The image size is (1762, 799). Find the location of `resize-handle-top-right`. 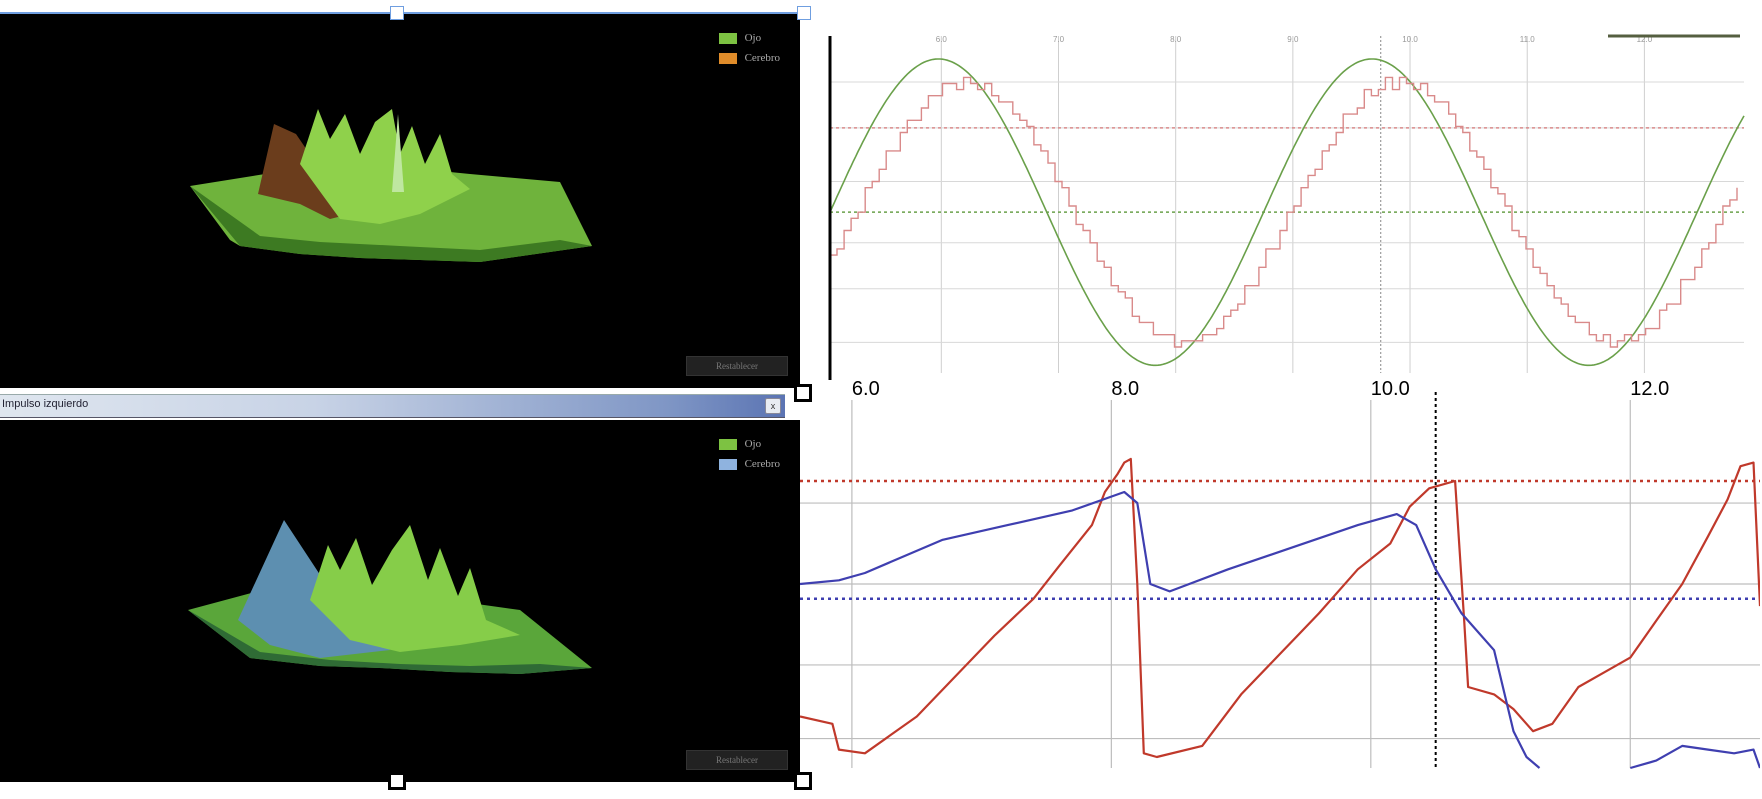

resize-handle-top-right is located at coordinates (804, 13).